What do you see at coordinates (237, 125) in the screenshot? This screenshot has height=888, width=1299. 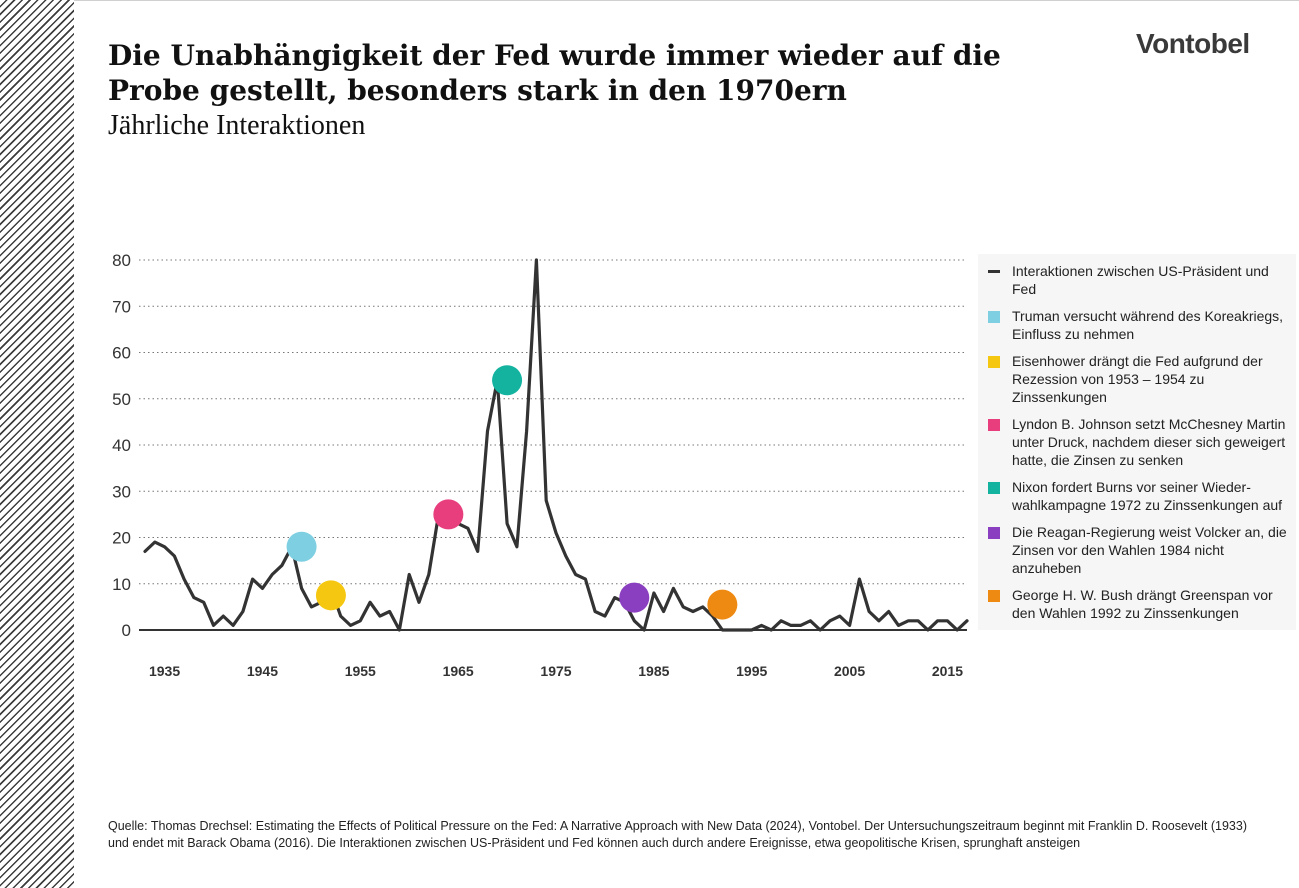 I see `chart-subtitle: Jährliche Interaktionen` at bounding box center [237, 125].